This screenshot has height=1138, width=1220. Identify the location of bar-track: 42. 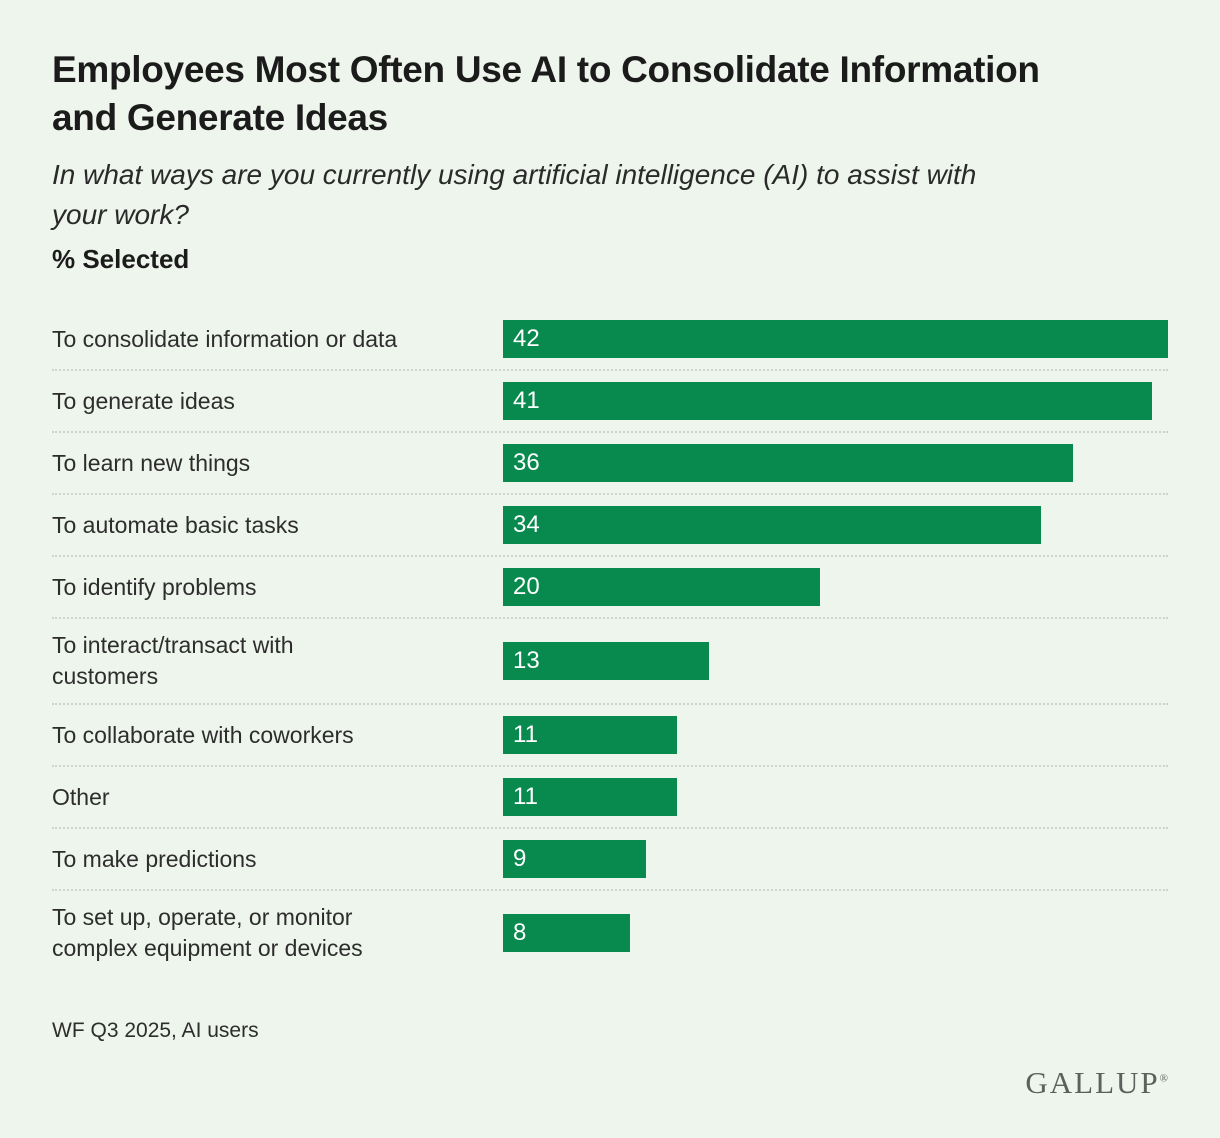
(835, 339).